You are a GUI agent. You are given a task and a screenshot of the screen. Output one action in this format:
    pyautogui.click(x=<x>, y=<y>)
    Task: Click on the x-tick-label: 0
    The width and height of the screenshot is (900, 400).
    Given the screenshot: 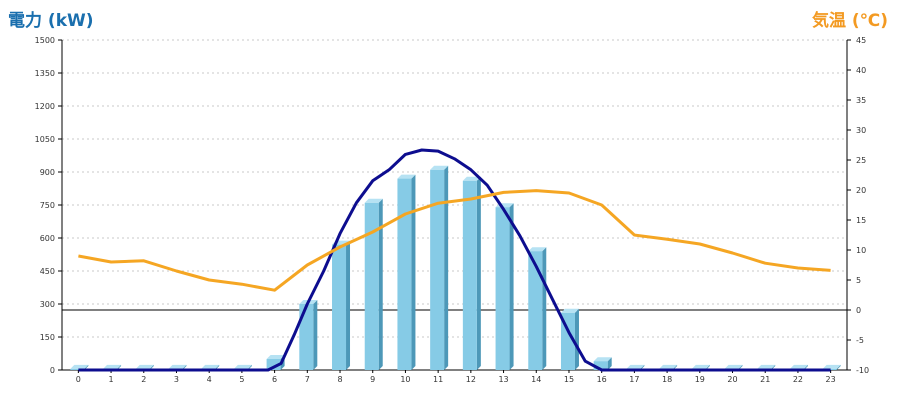 What is the action you would take?
    pyautogui.click(x=78, y=379)
    